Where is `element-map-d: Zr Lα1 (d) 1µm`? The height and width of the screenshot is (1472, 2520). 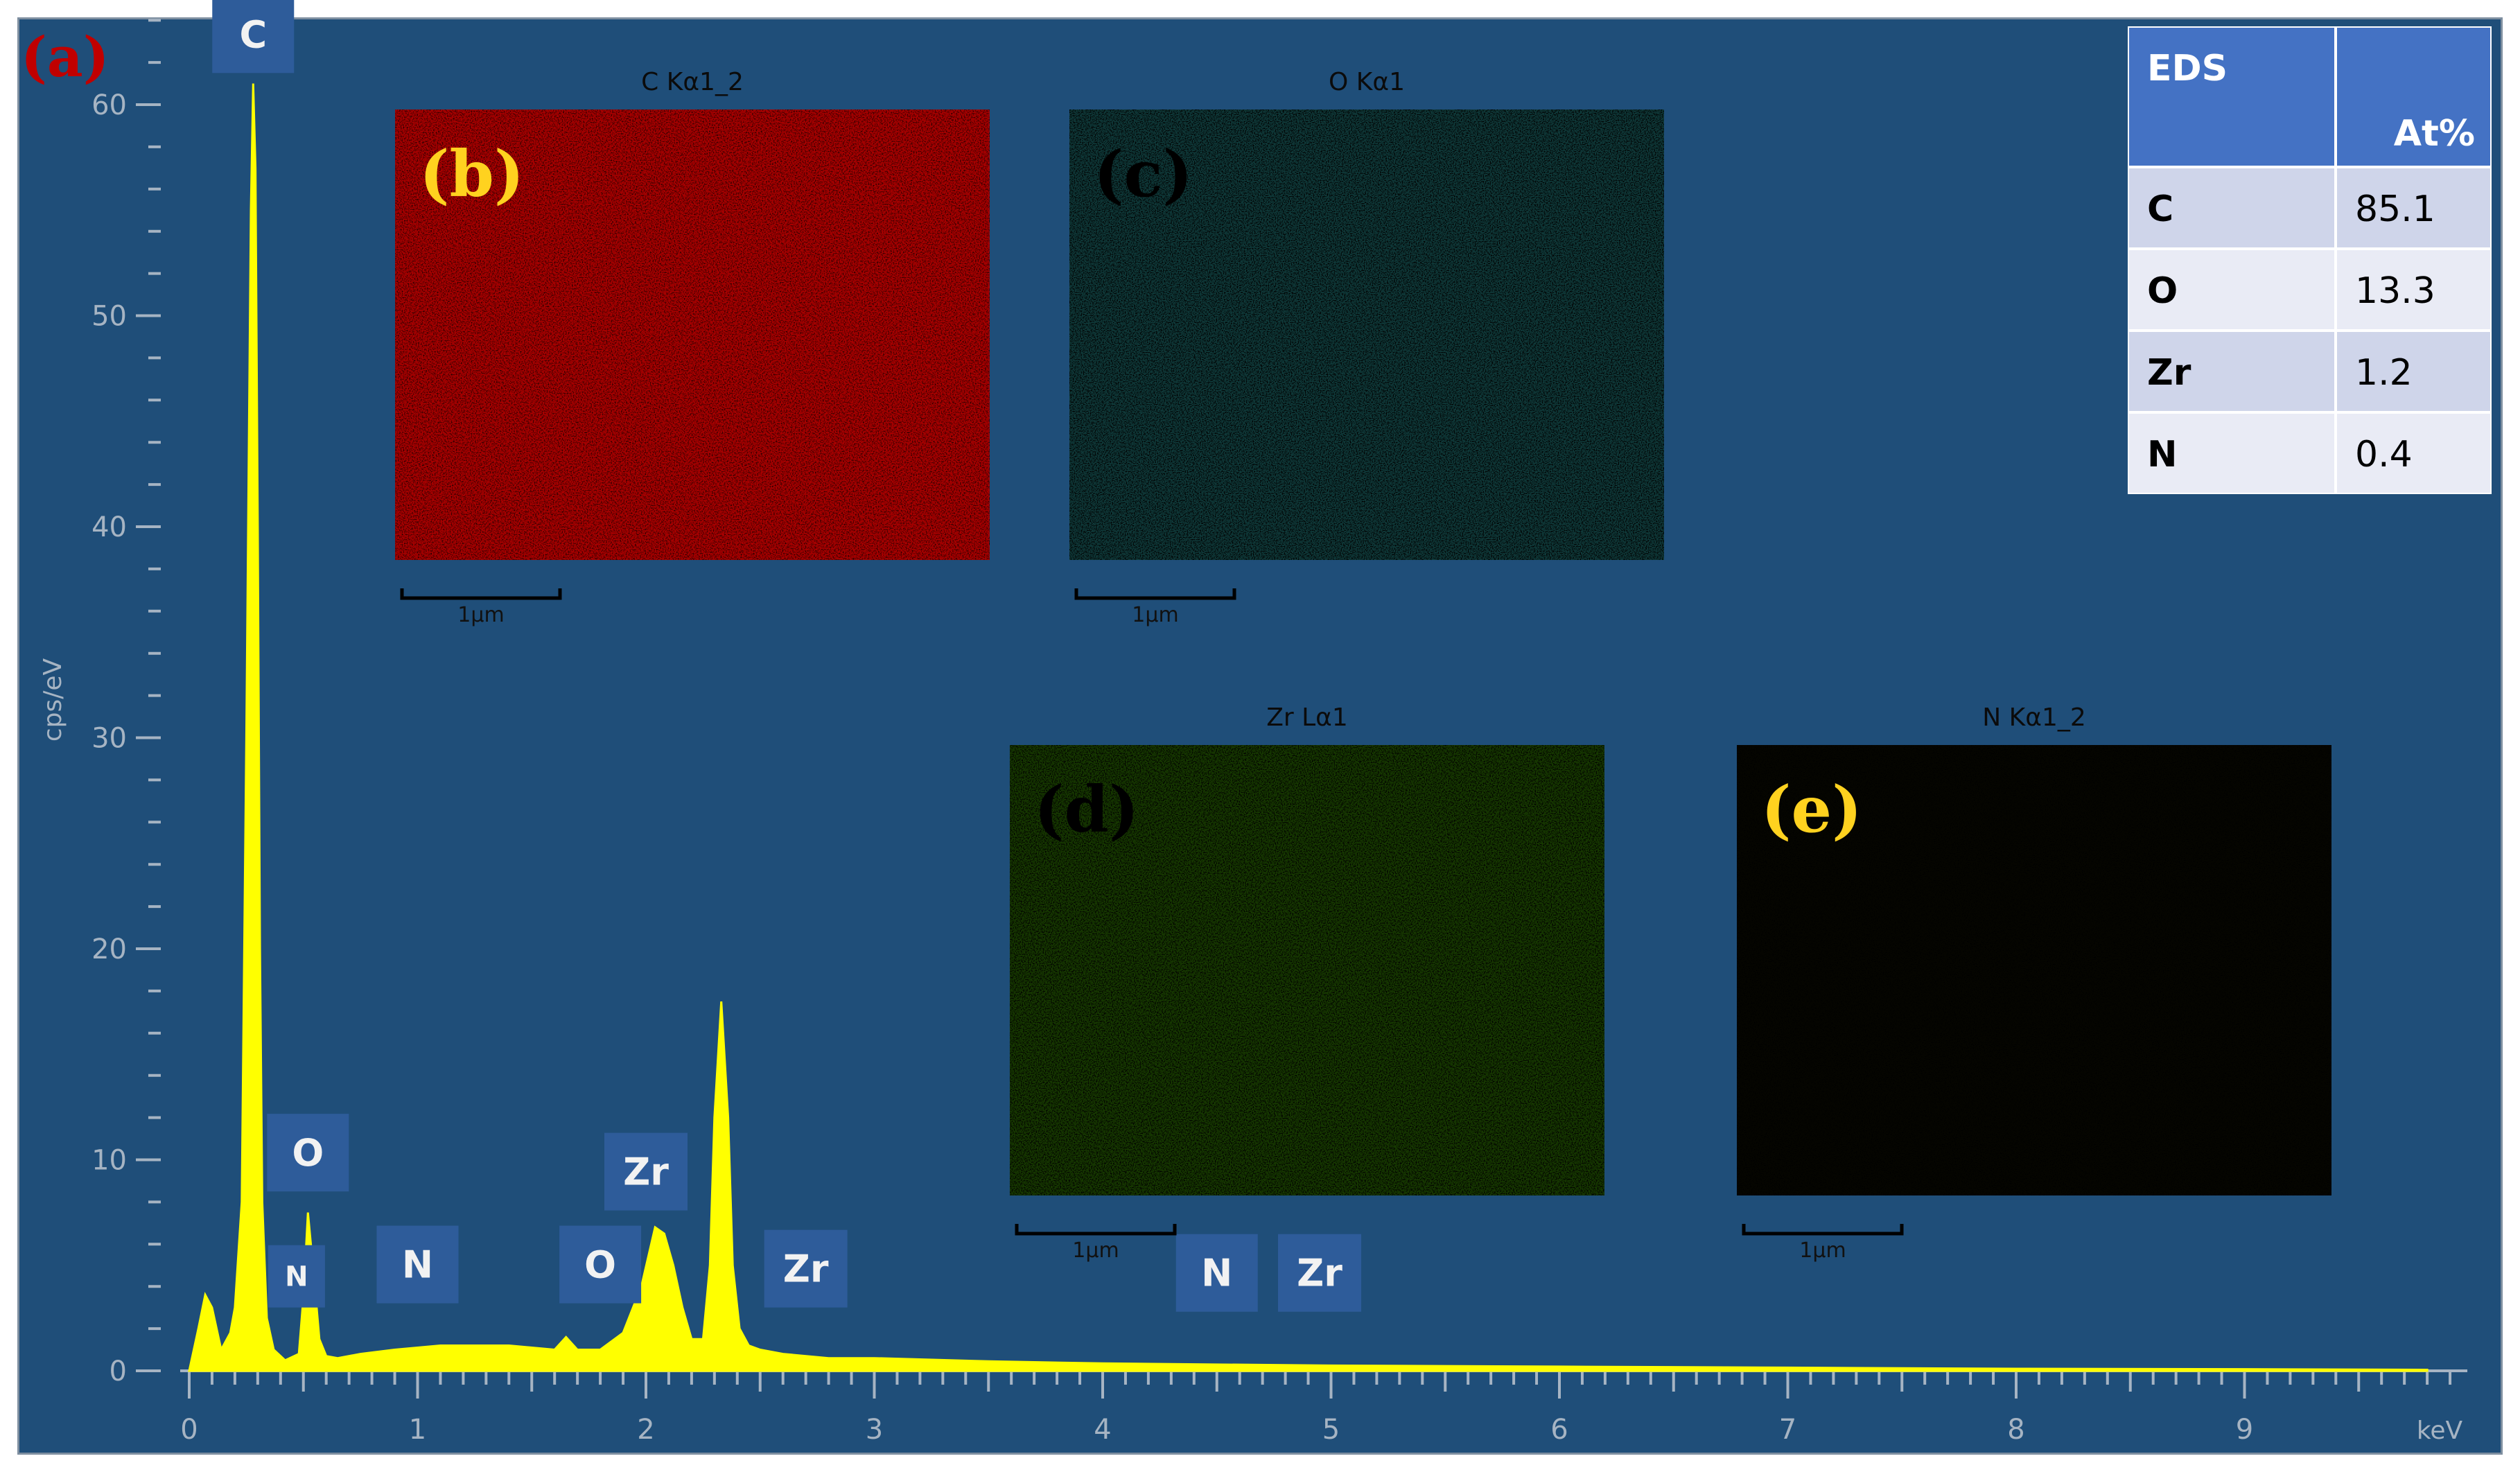 element-map-d: Zr Lα1 (d) 1µm is located at coordinates (1307, 983).